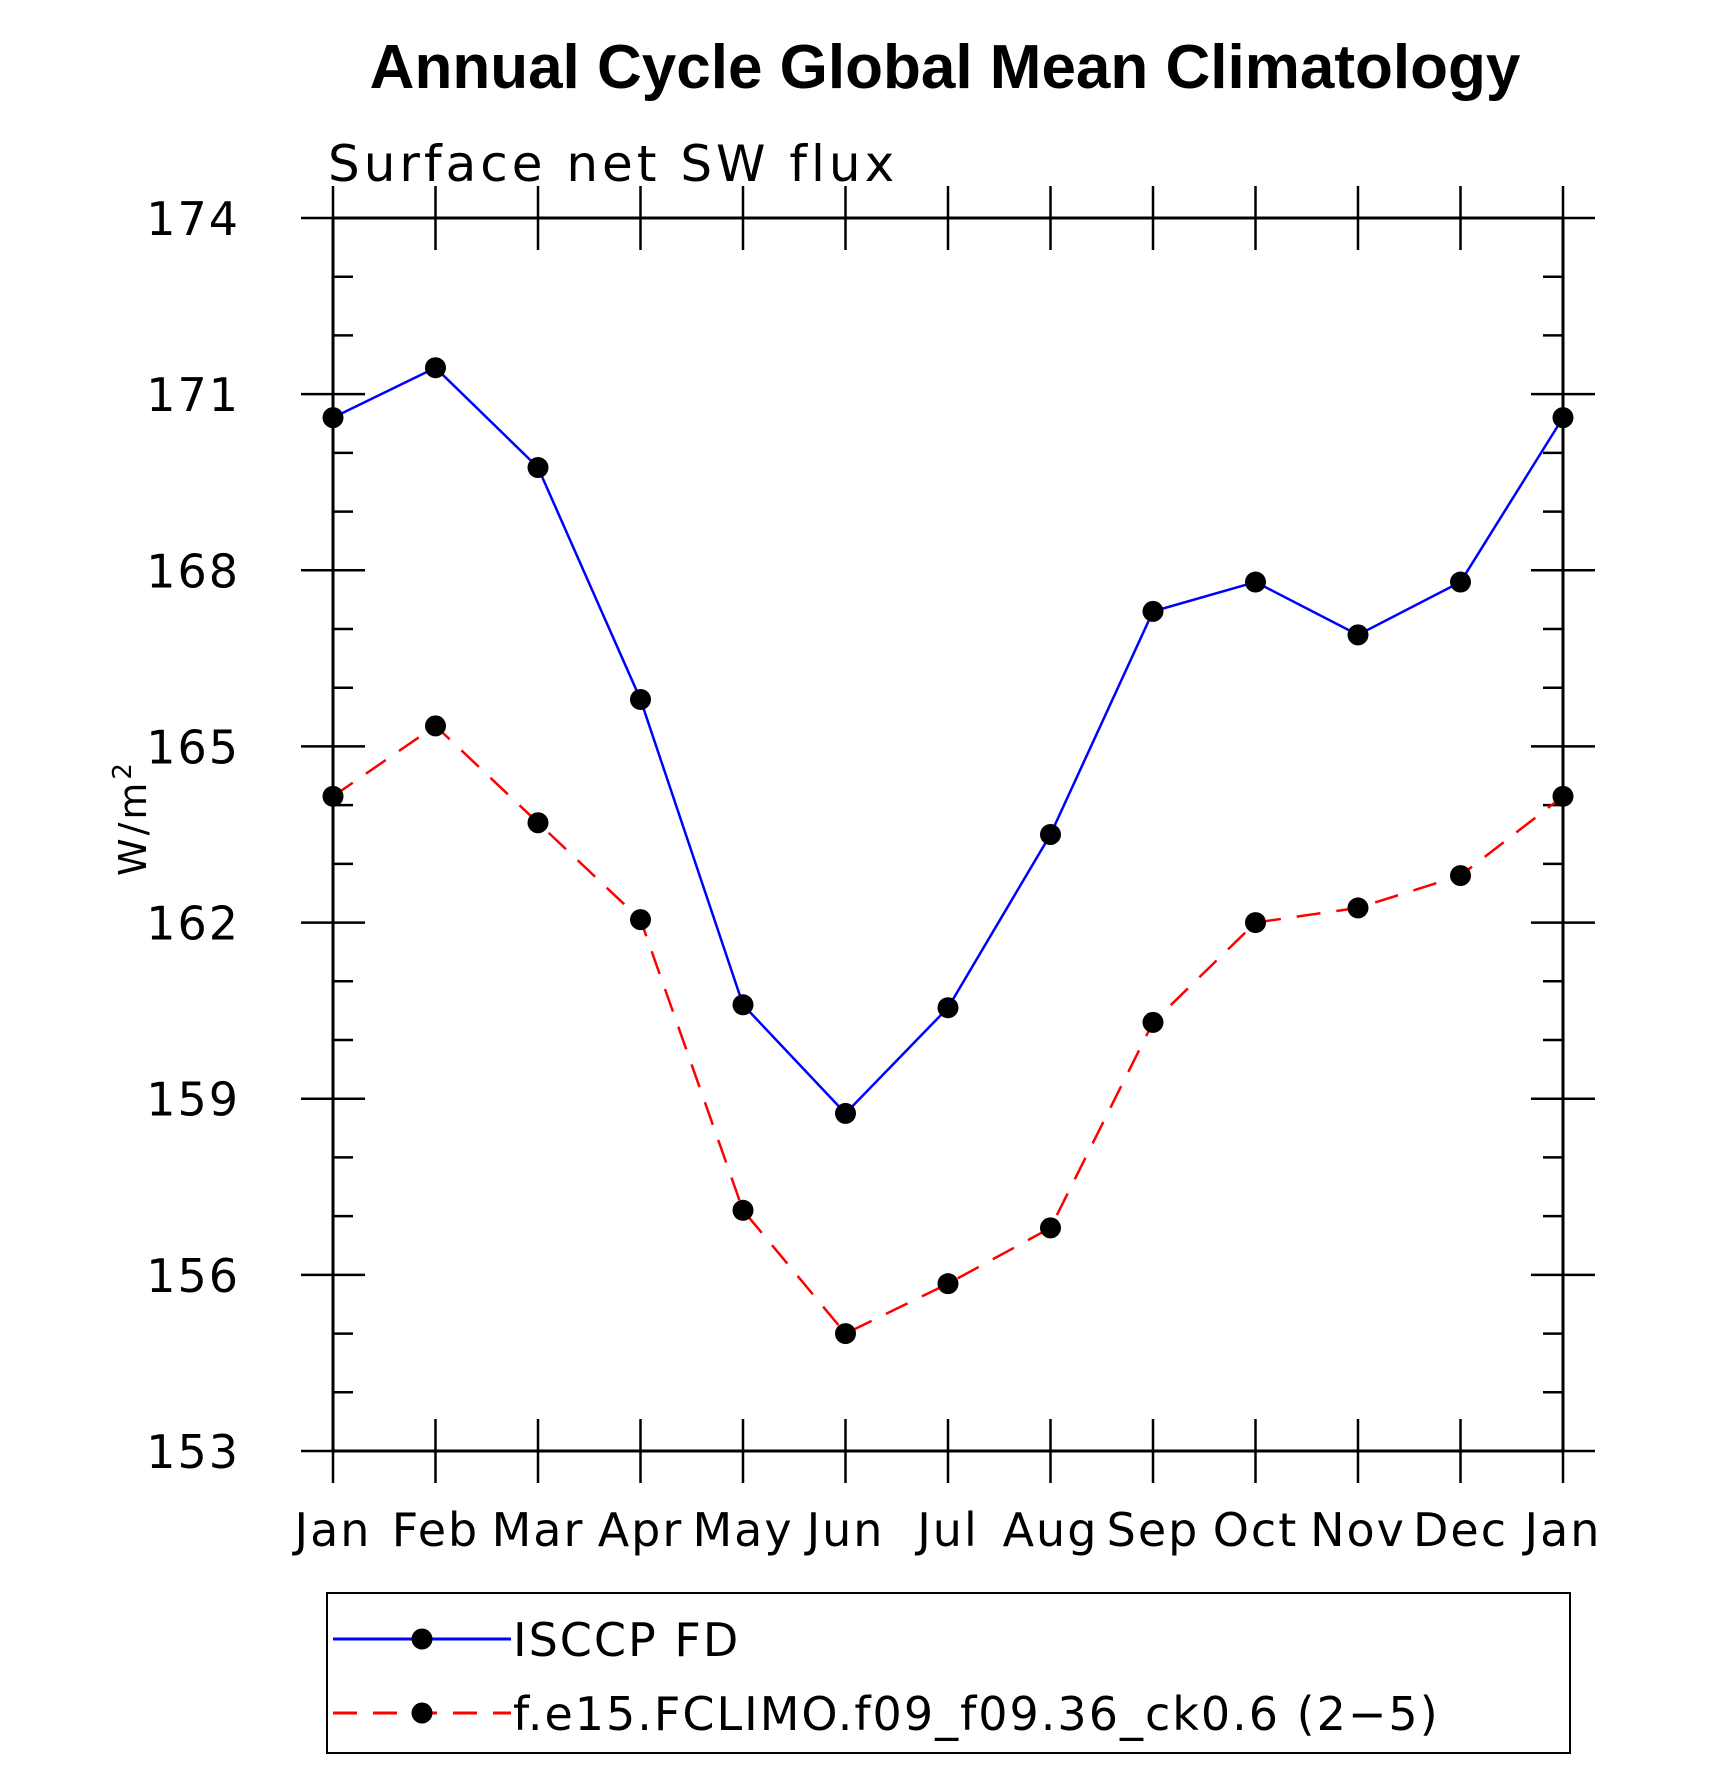 The image size is (1710, 1767). What do you see at coordinates (193, 571) in the screenshot?
I see `y-tick-label: 168` at bounding box center [193, 571].